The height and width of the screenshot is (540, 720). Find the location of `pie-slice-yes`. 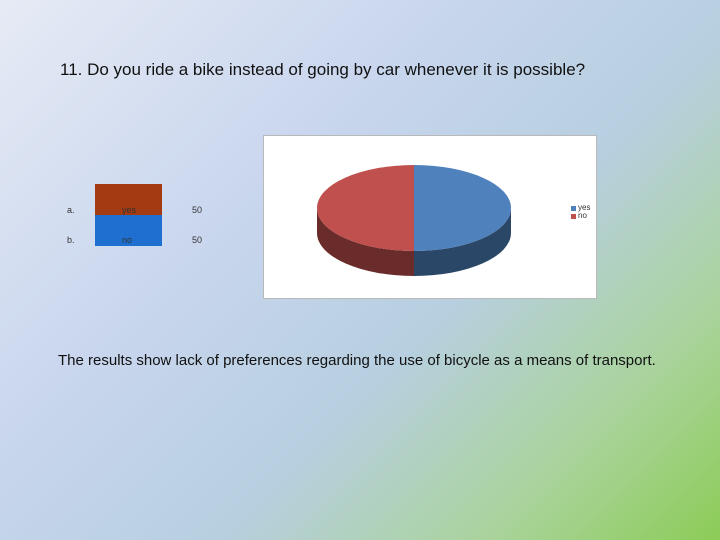

pie-slice-yes is located at coordinates (462, 208).